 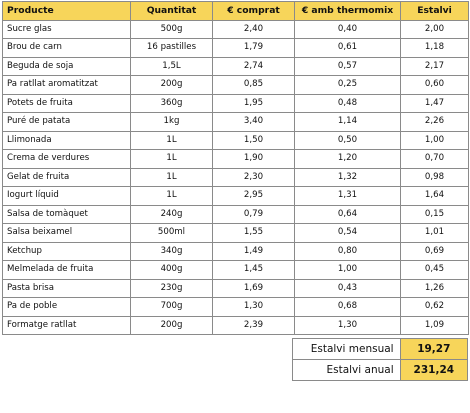 What do you see at coordinates (66, 140) in the screenshot?
I see `product-name-cell: Llimonada` at bounding box center [66, 140].